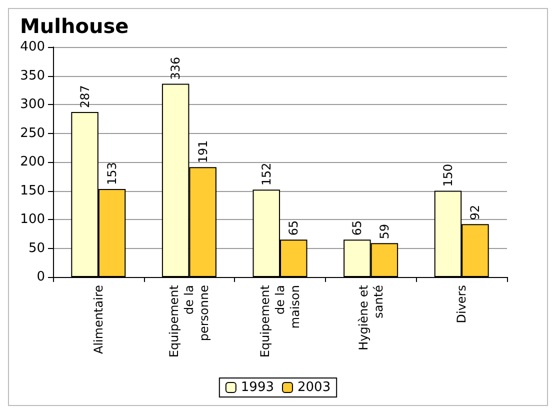 This screenshot has width=558, height=416. Describe the element at coordinates (189, 321) in the screenshot. I see `x-tick-label: Equipement de la personne` at that location.